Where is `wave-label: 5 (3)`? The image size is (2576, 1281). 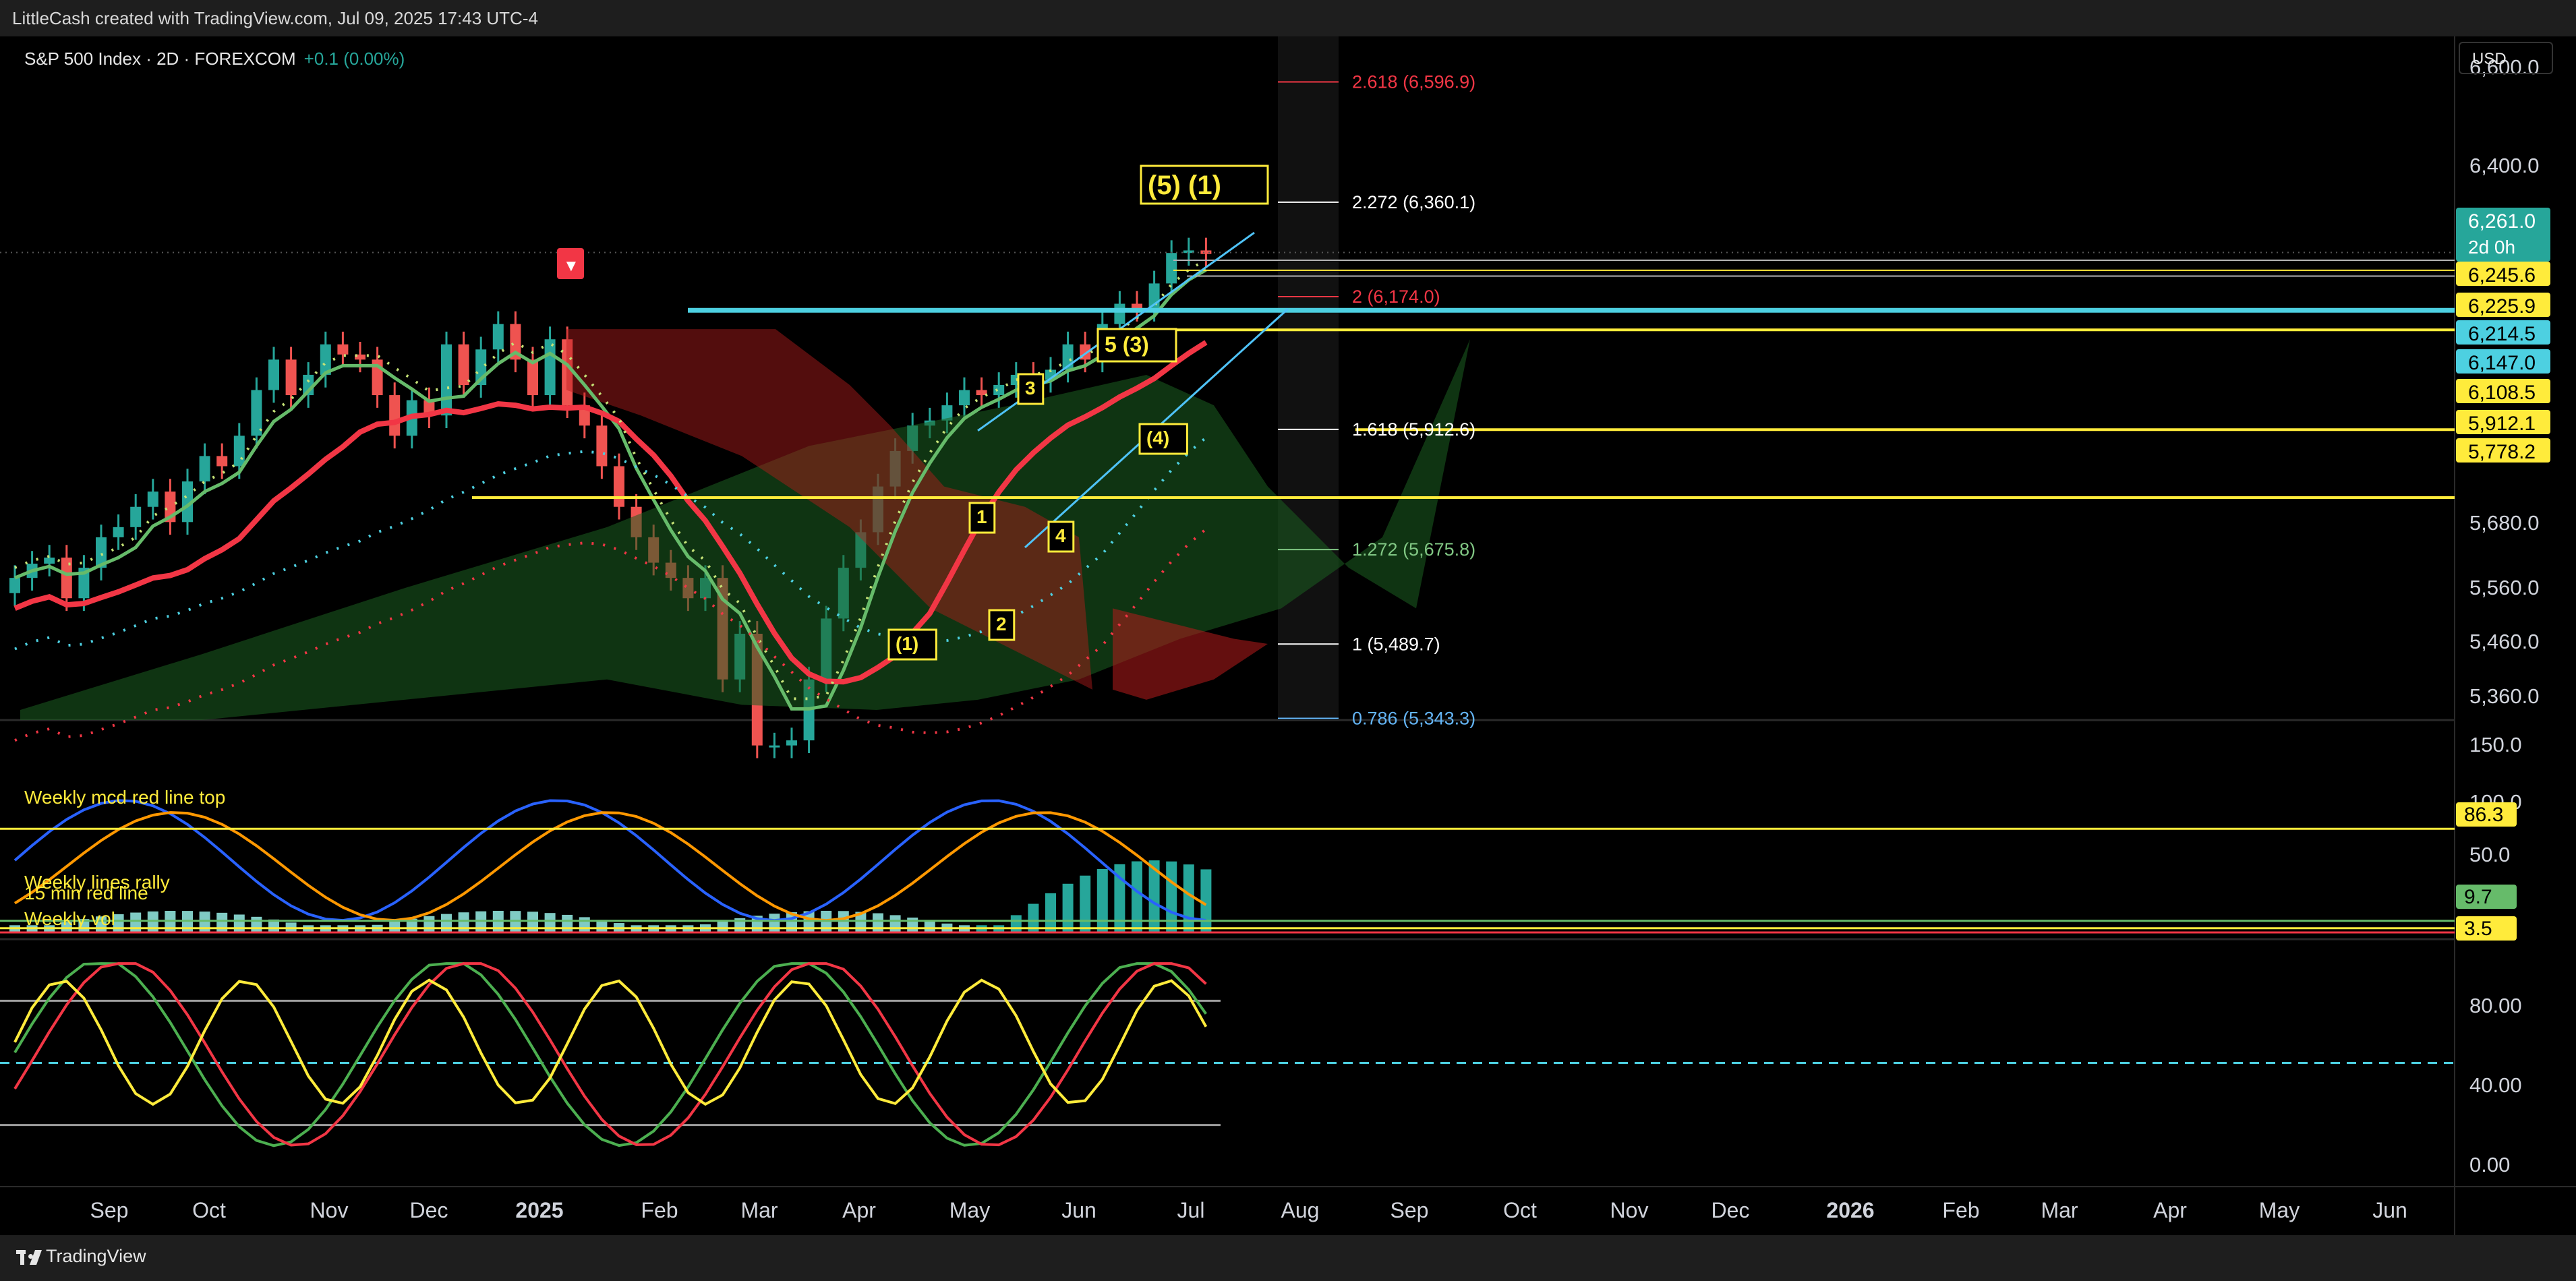 wave-label: 5 (3) is located at coordinates (1127, 345).